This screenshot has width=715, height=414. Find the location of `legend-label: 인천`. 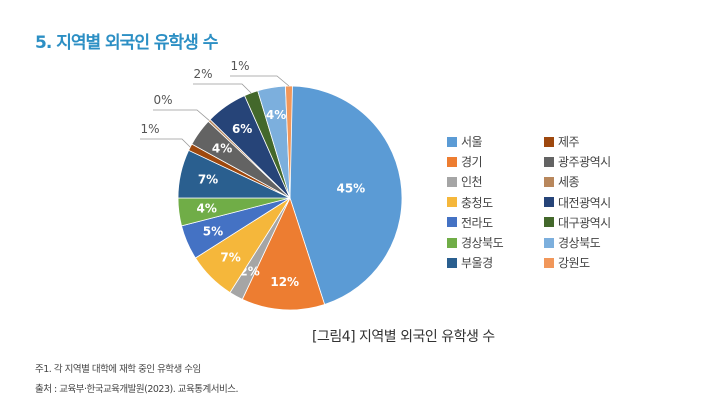

legend-label: 인천 is located at coordinates (472, 182).